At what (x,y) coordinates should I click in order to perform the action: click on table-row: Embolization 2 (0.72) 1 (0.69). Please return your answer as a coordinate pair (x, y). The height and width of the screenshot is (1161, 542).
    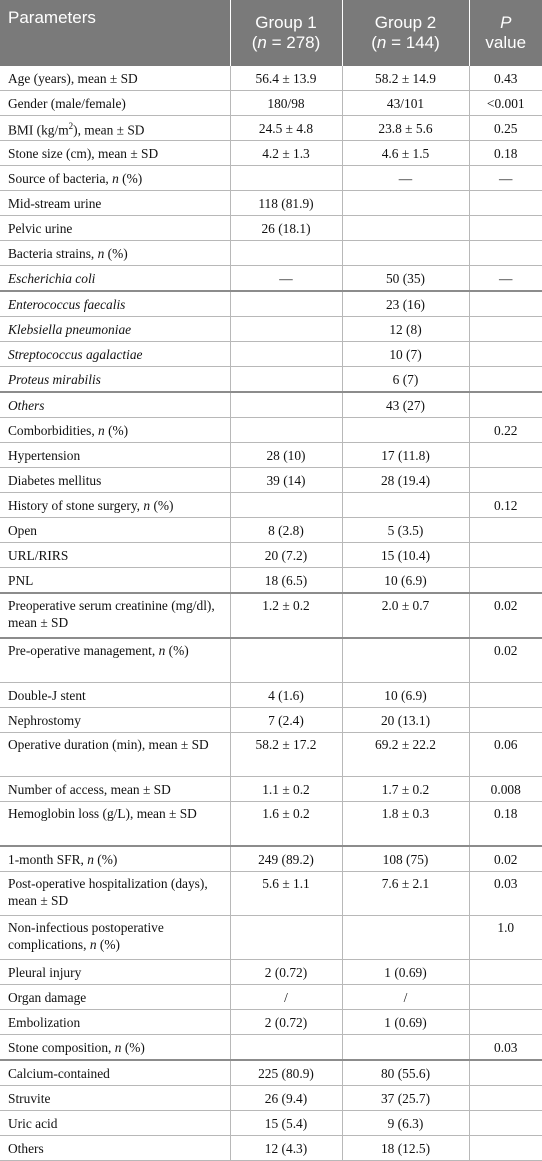
    Looking at the image, I should click on (271, 1022).